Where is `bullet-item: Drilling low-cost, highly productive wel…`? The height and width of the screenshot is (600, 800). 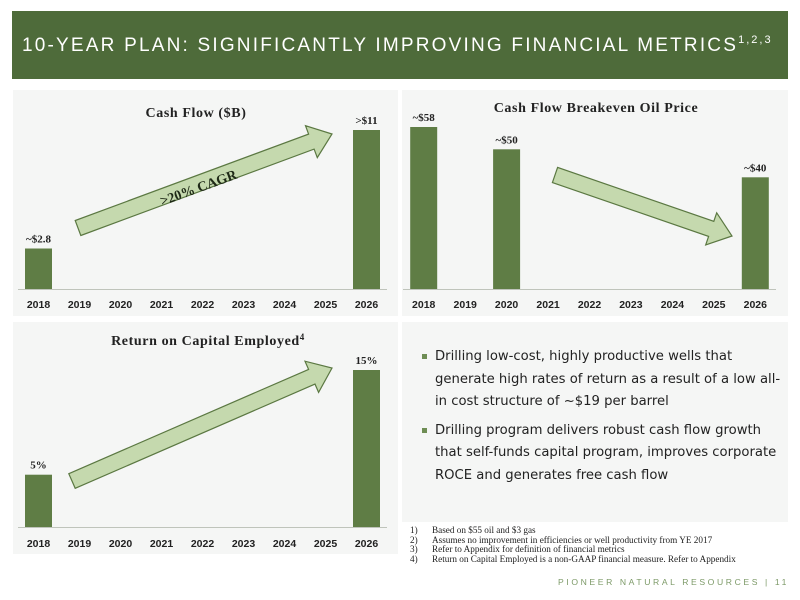 bullet-item: Drilling low-cost, highly productive wel… is located at coordinates (602, 380).